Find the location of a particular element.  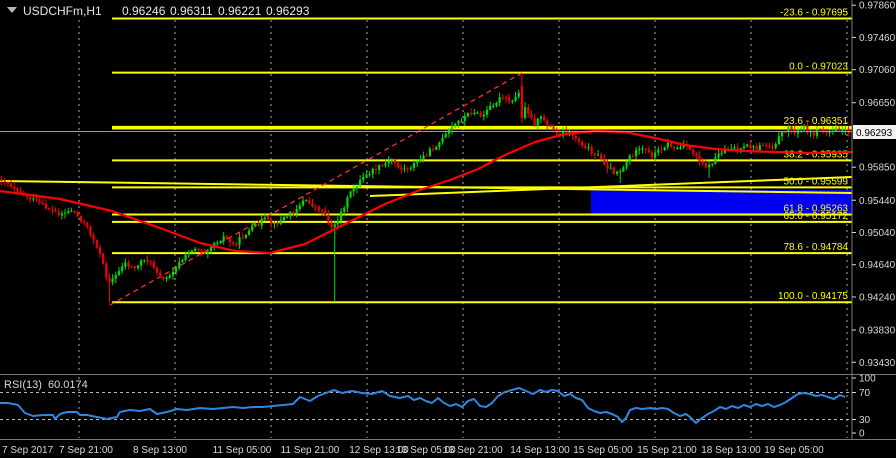

price-axis-label: 0.97060 is located at coordinates (877, 70).